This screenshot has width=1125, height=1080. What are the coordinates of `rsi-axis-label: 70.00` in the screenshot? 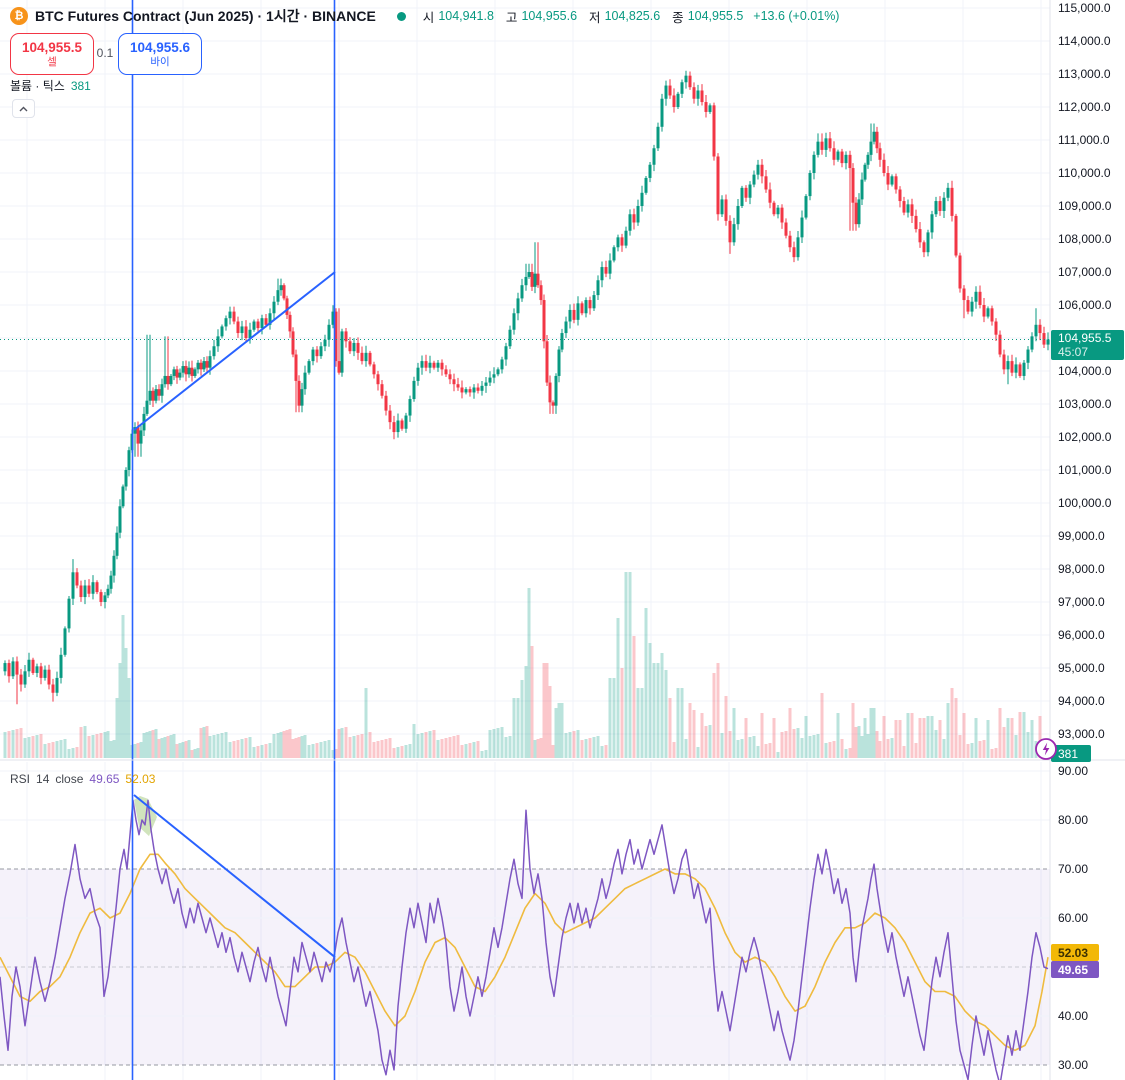 It's located at (1073, 869).